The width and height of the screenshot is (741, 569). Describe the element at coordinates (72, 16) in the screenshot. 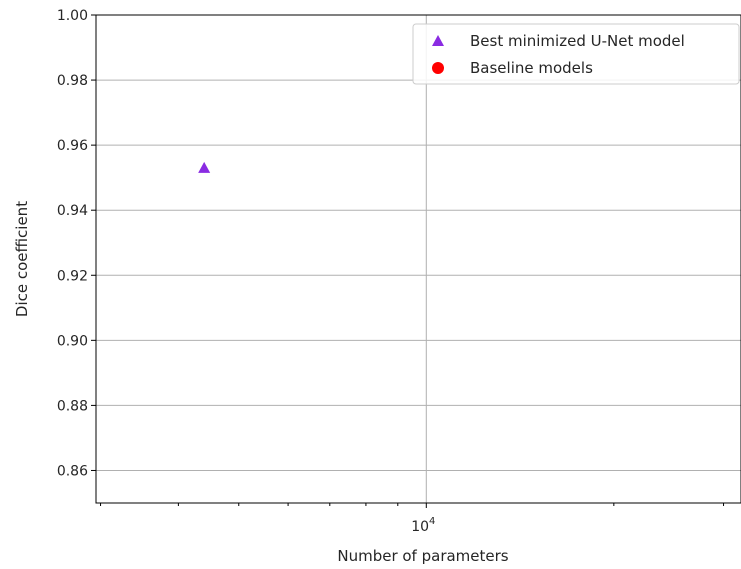

I see `y-tick-label: 1.00` at that location.